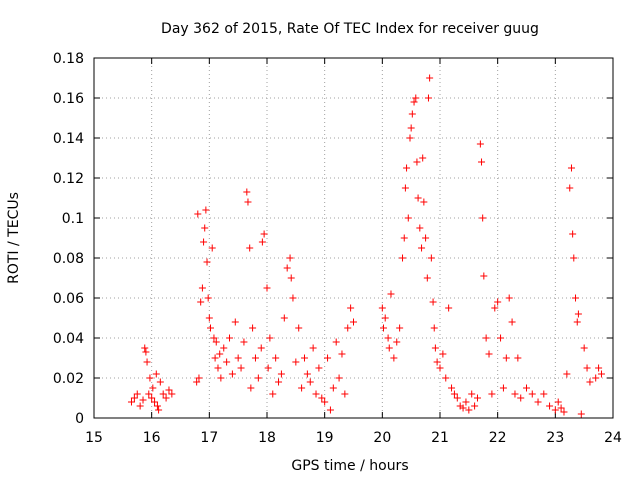 The width and height of the screenshot is (640, 480). I want to click on x-tick-label: 23, so click(555, 438).